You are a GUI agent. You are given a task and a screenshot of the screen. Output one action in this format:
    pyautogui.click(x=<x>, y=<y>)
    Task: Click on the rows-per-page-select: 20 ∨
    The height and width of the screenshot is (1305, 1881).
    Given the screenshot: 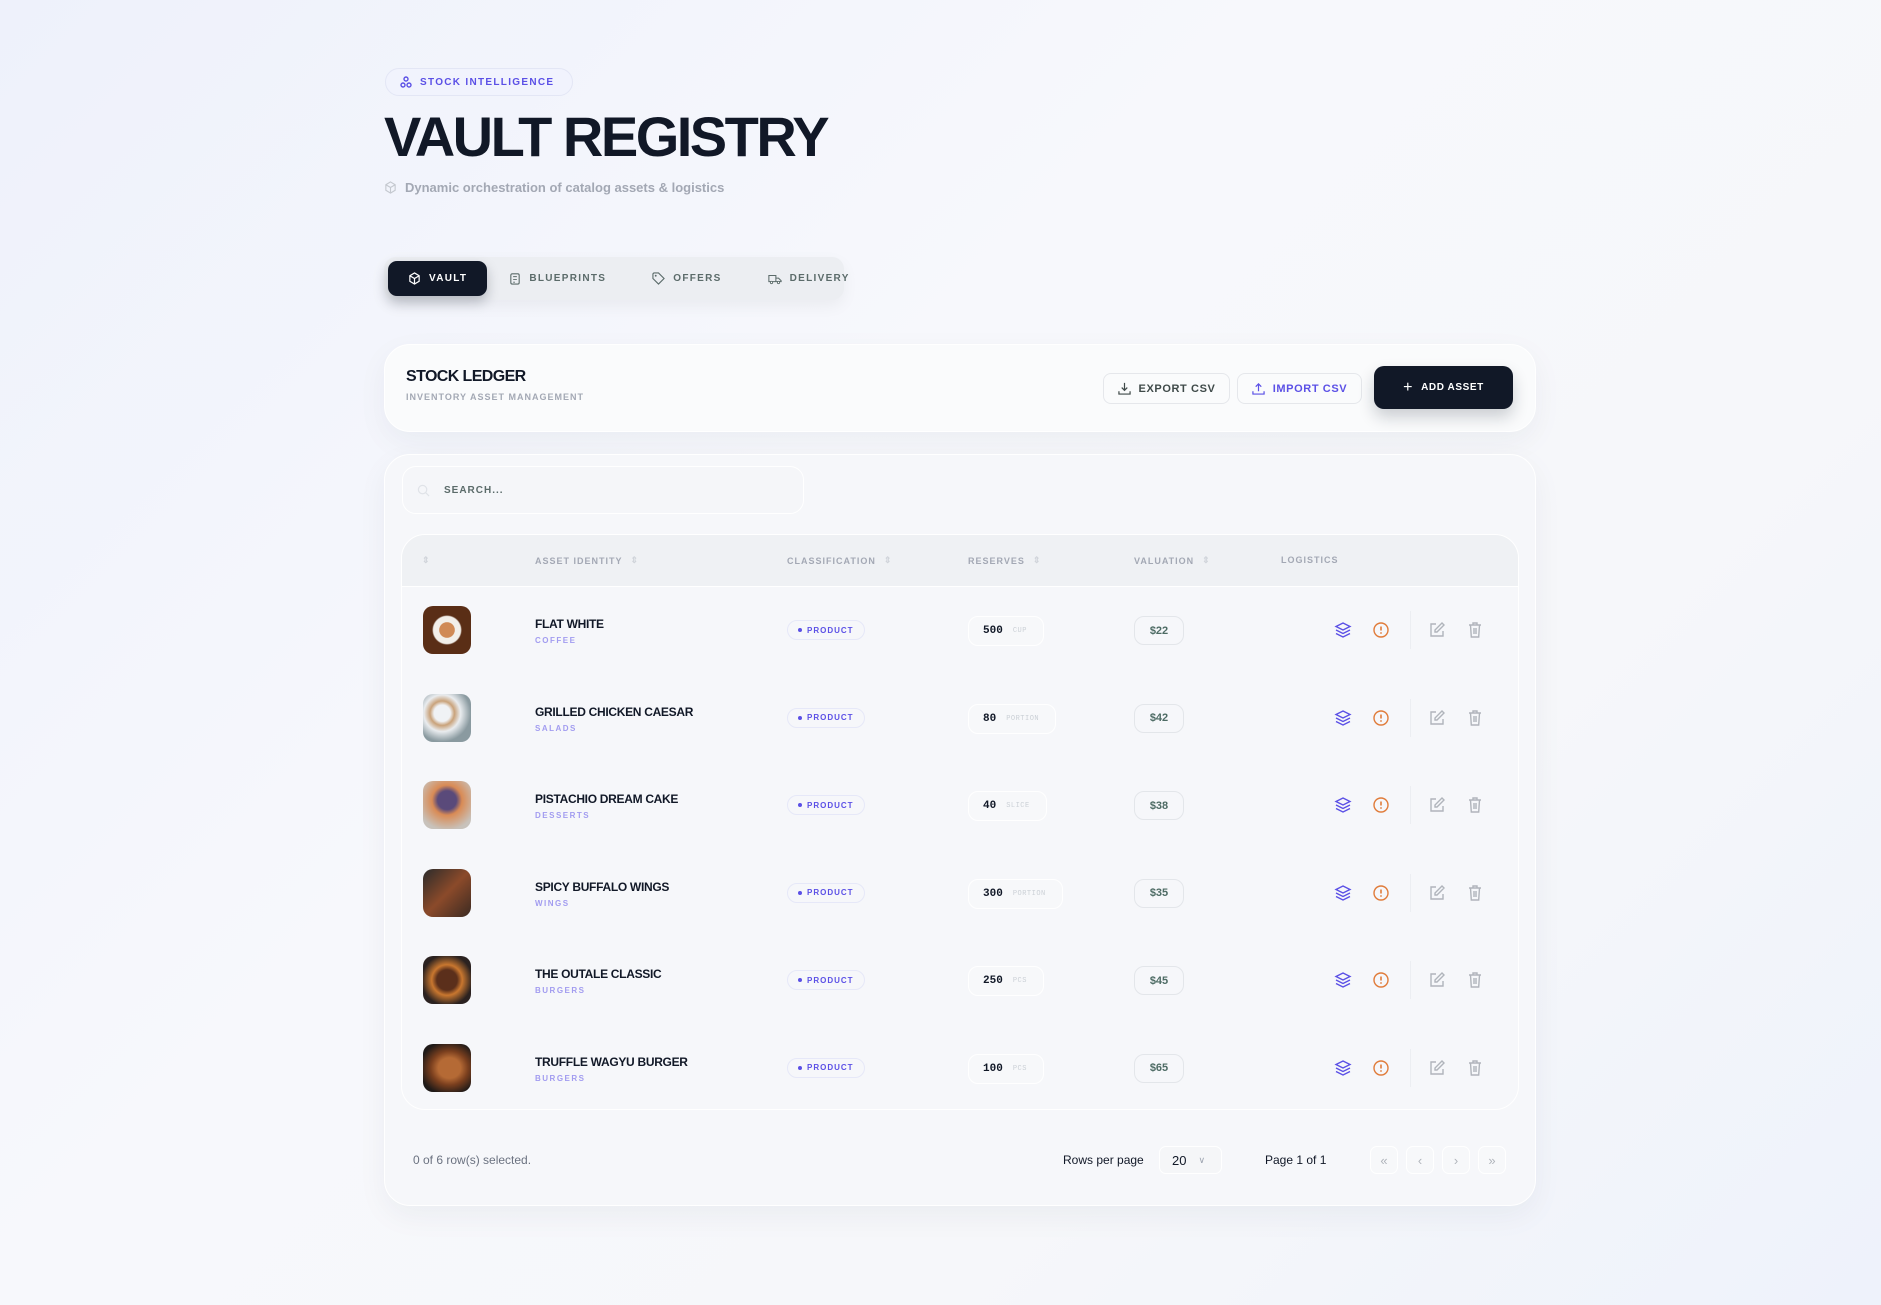 What is the action you would take?
    pyautogui.click(x=1190, y=1160)
    